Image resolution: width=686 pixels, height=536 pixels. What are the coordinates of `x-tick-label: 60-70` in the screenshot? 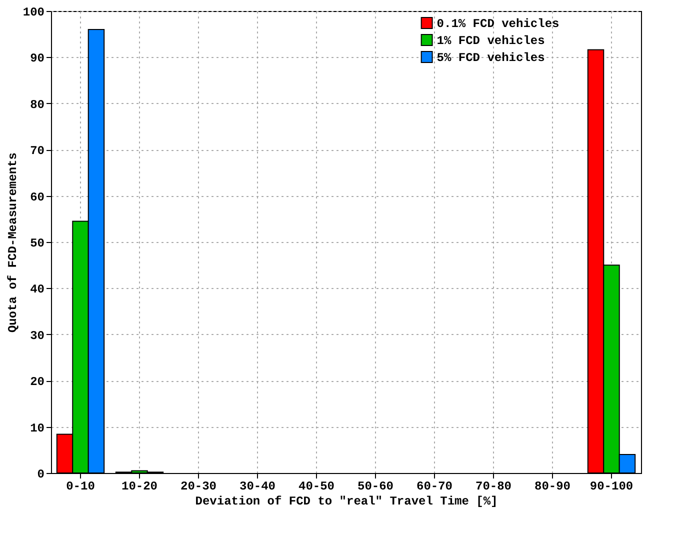 It's located at (434, 487).